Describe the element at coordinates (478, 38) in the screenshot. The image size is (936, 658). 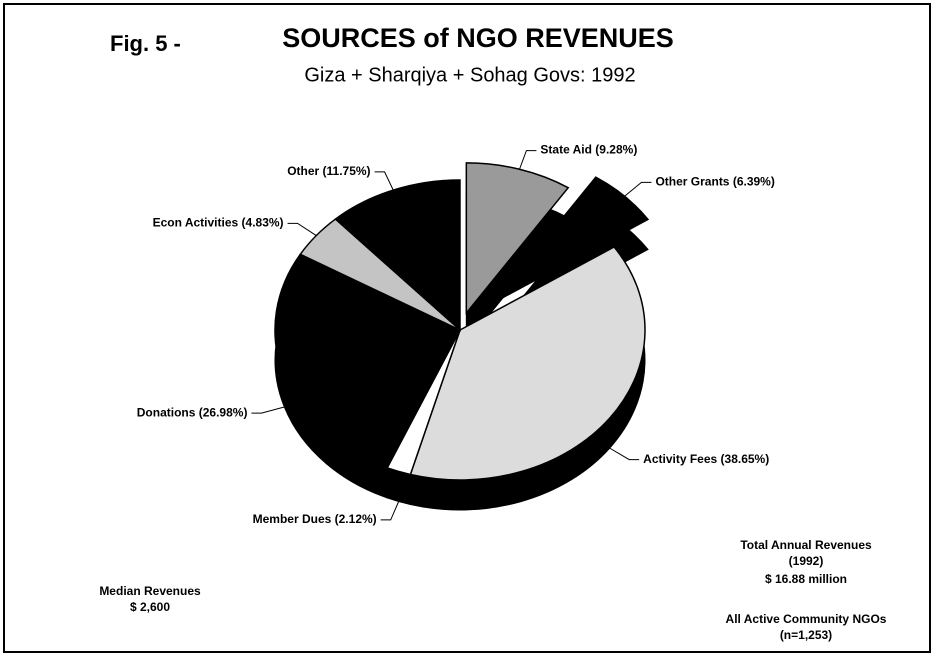
I see `chart-title: SOURCES of NGO REVENUES` at that location.